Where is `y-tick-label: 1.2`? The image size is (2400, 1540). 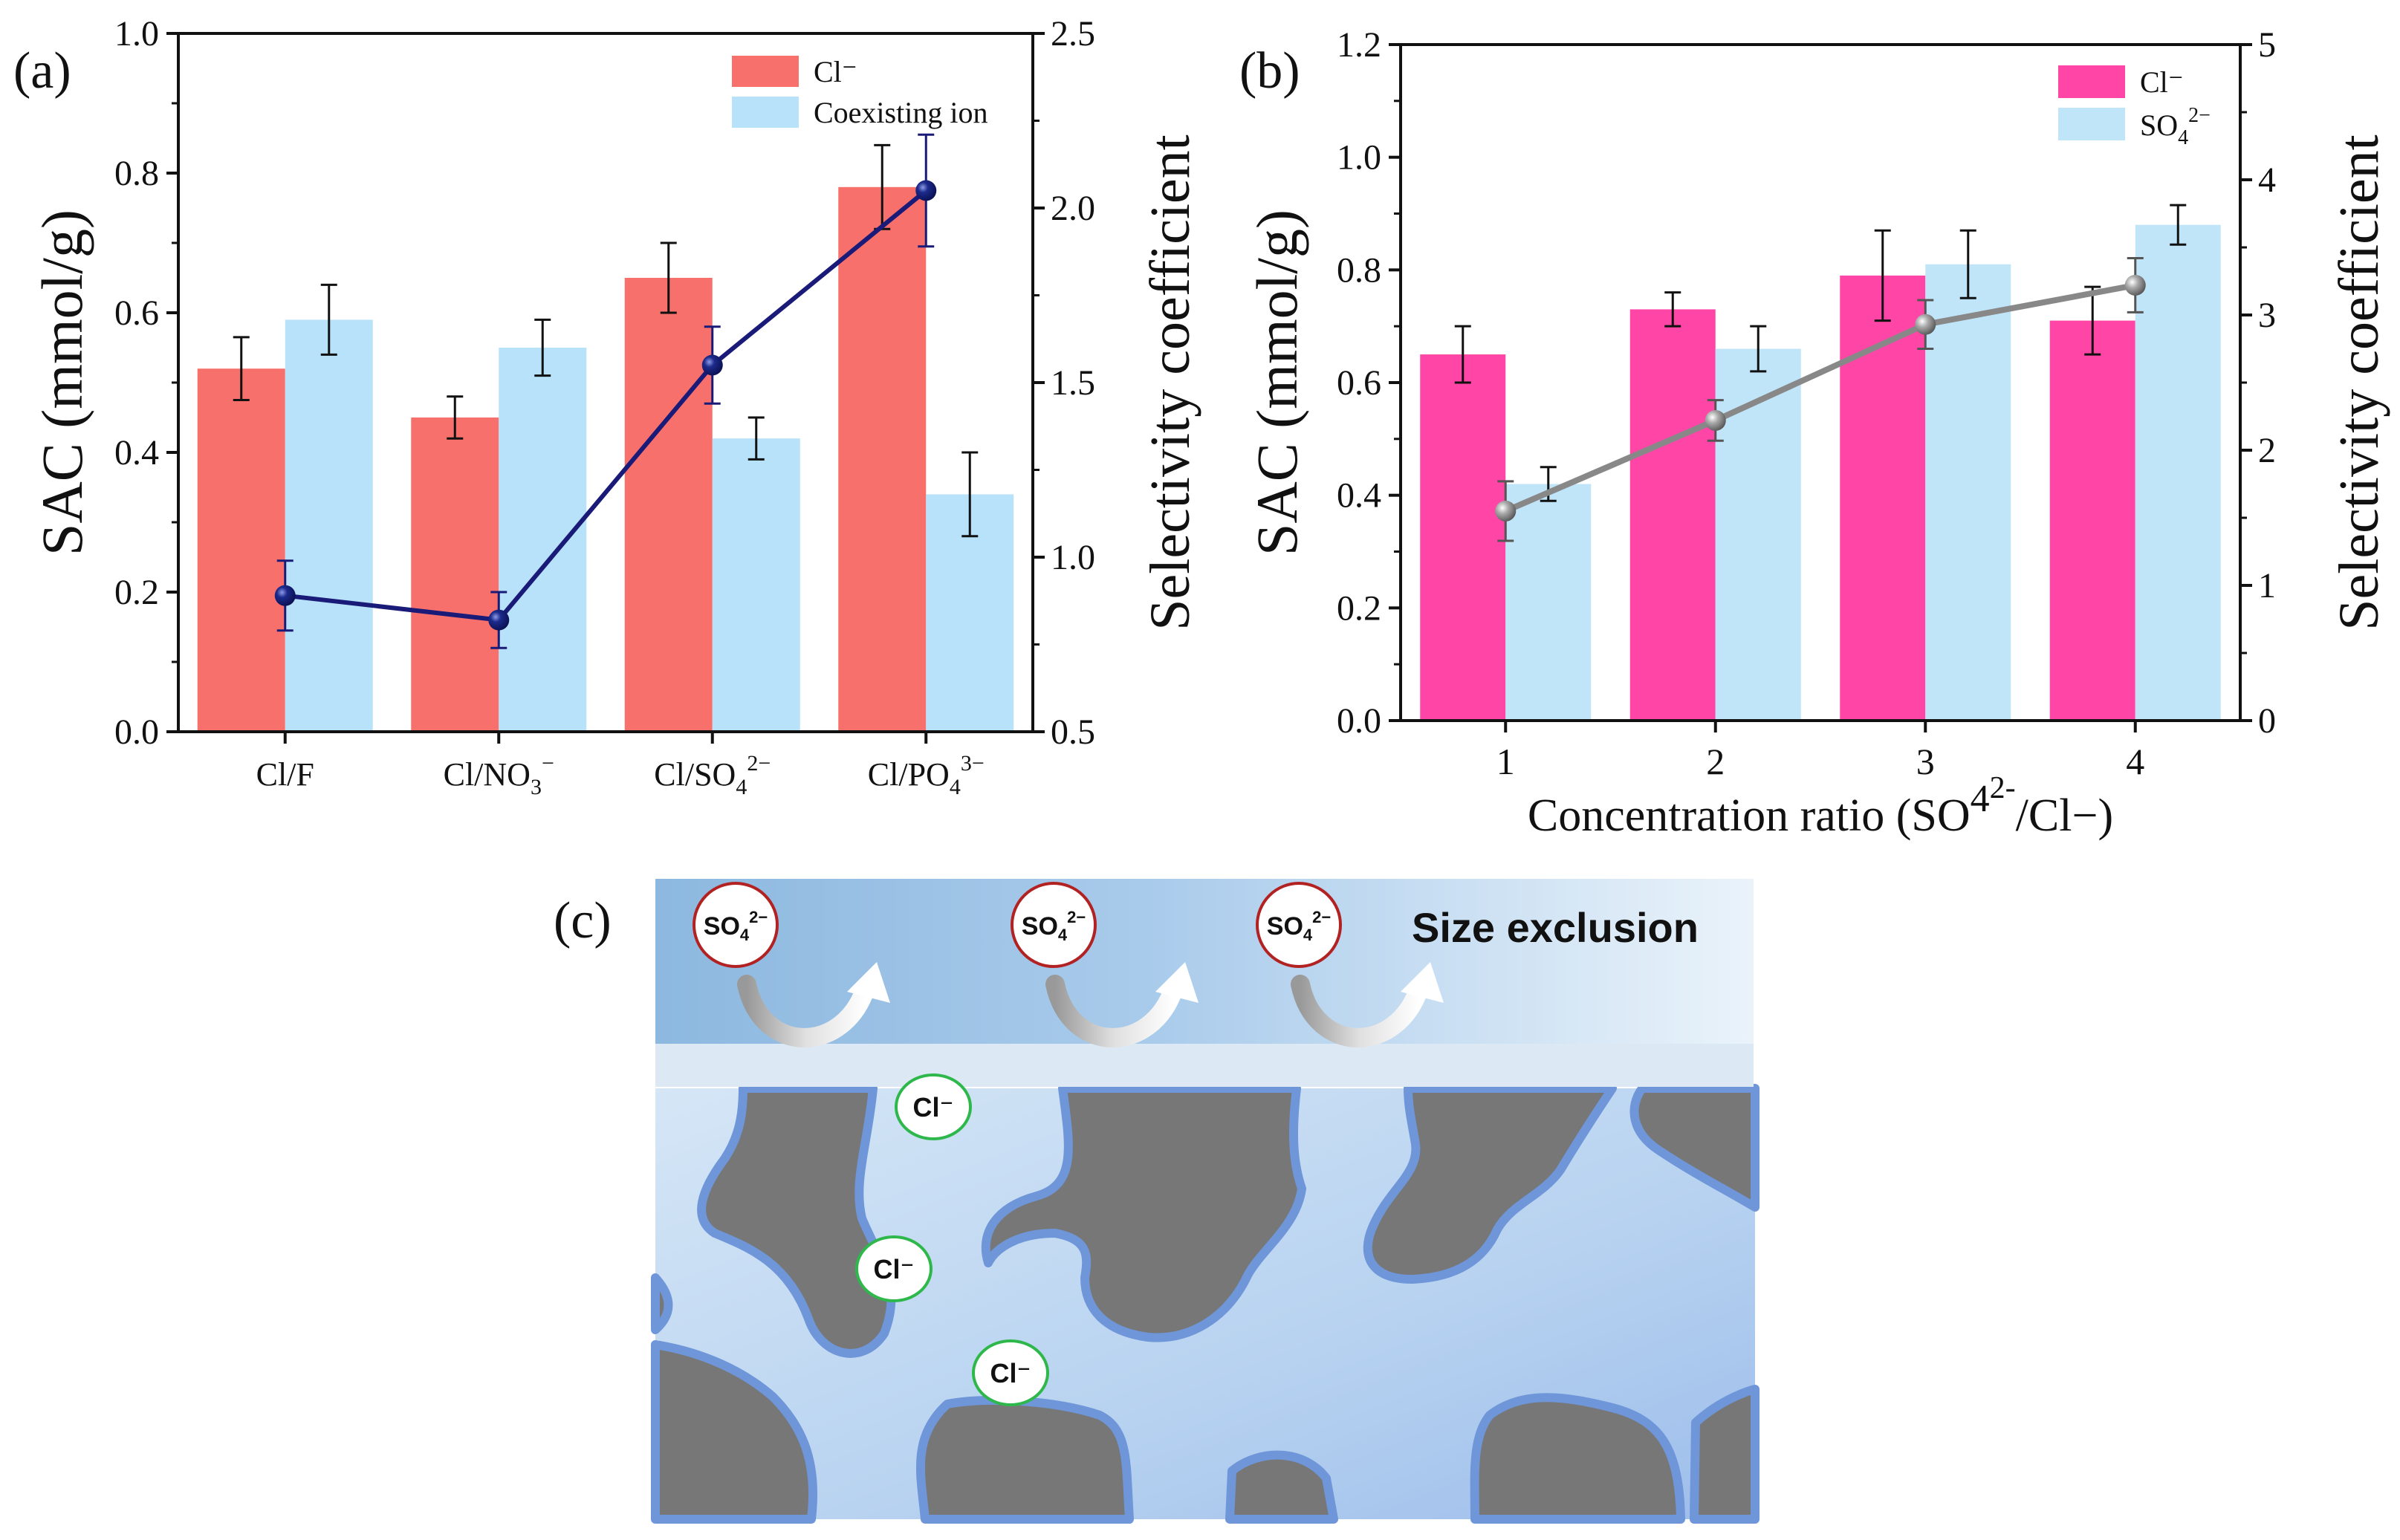 y-tick-label: 1.2 is located at coordinates (1359, 45).